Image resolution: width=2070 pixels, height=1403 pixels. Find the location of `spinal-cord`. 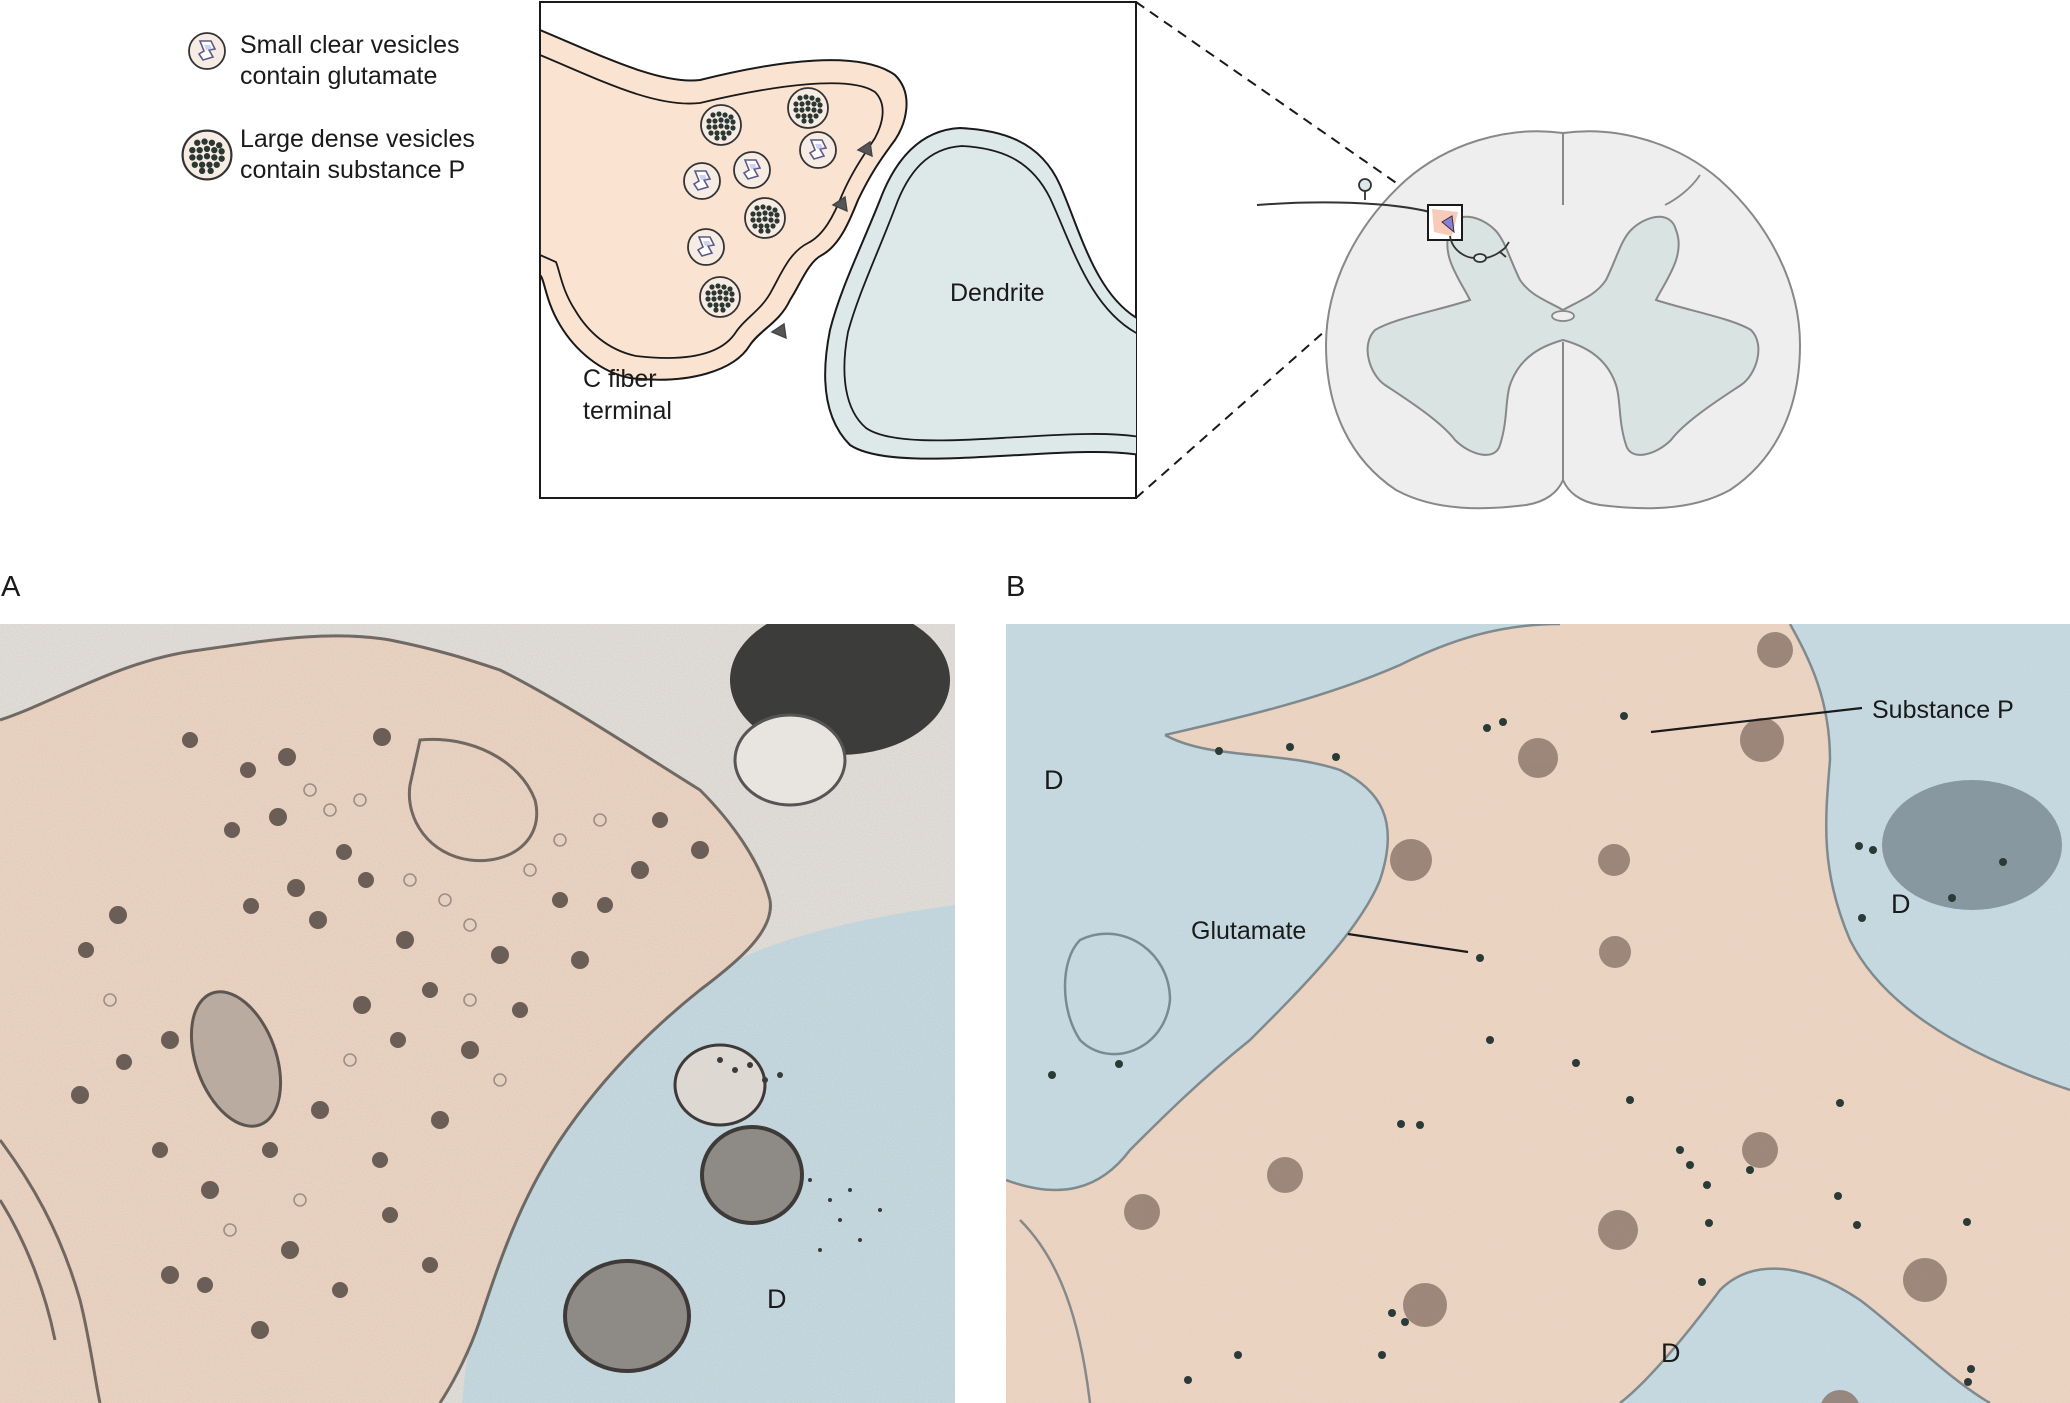

spinal-cord is located at coordinates (1529, 320).